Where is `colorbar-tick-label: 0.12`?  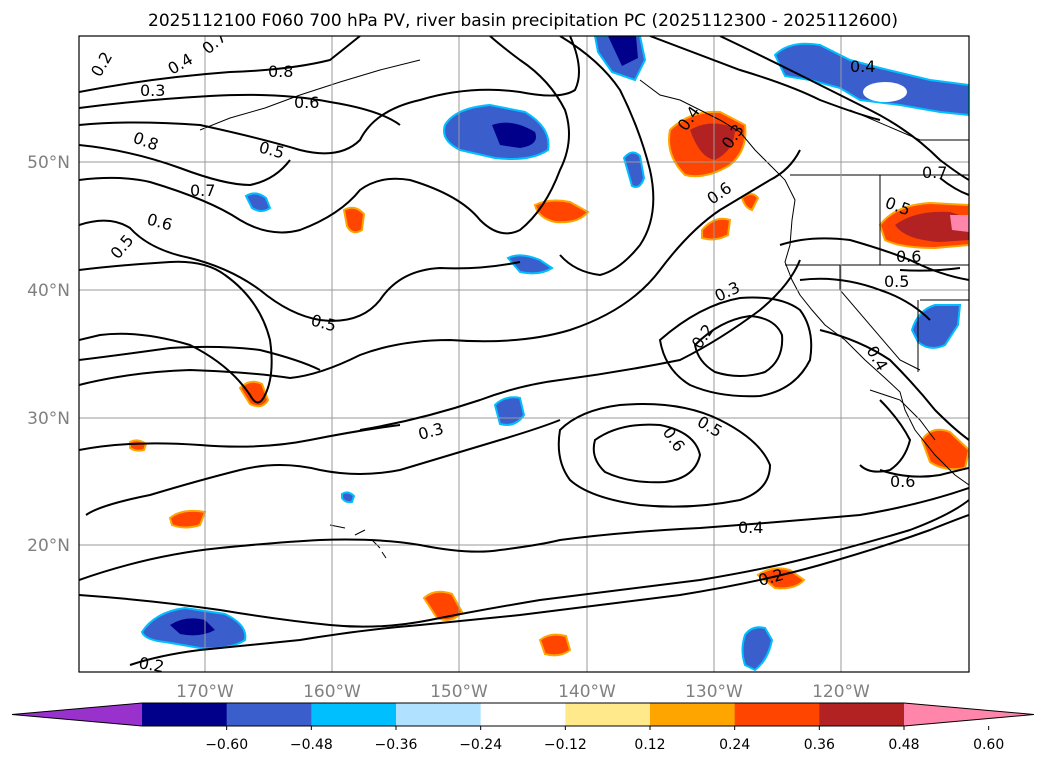
colorbar-tick-label: 0.12 is located at coordinates (649, 745).